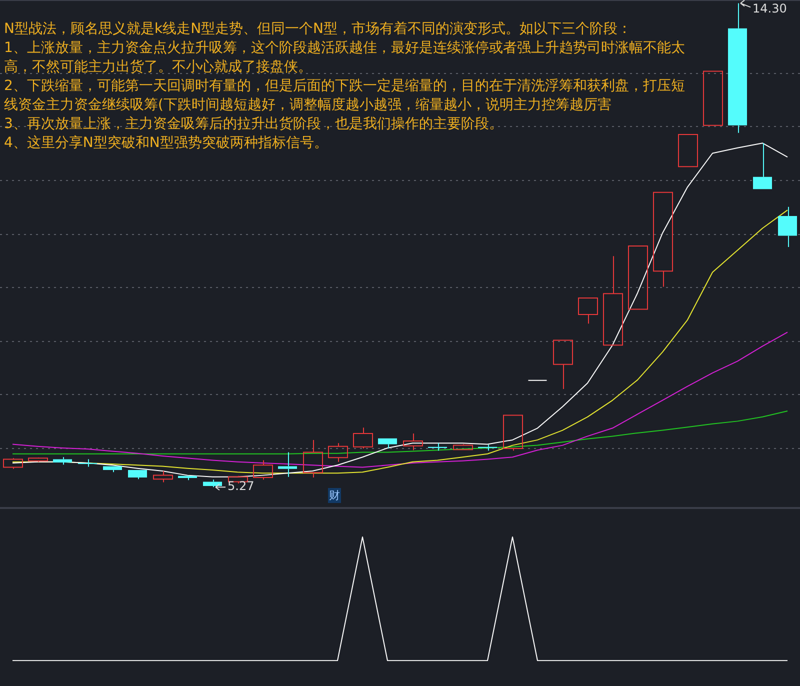  Describe the element at coordinates (334, 495) in the screenshot. I see `annotation: 财` at that location.